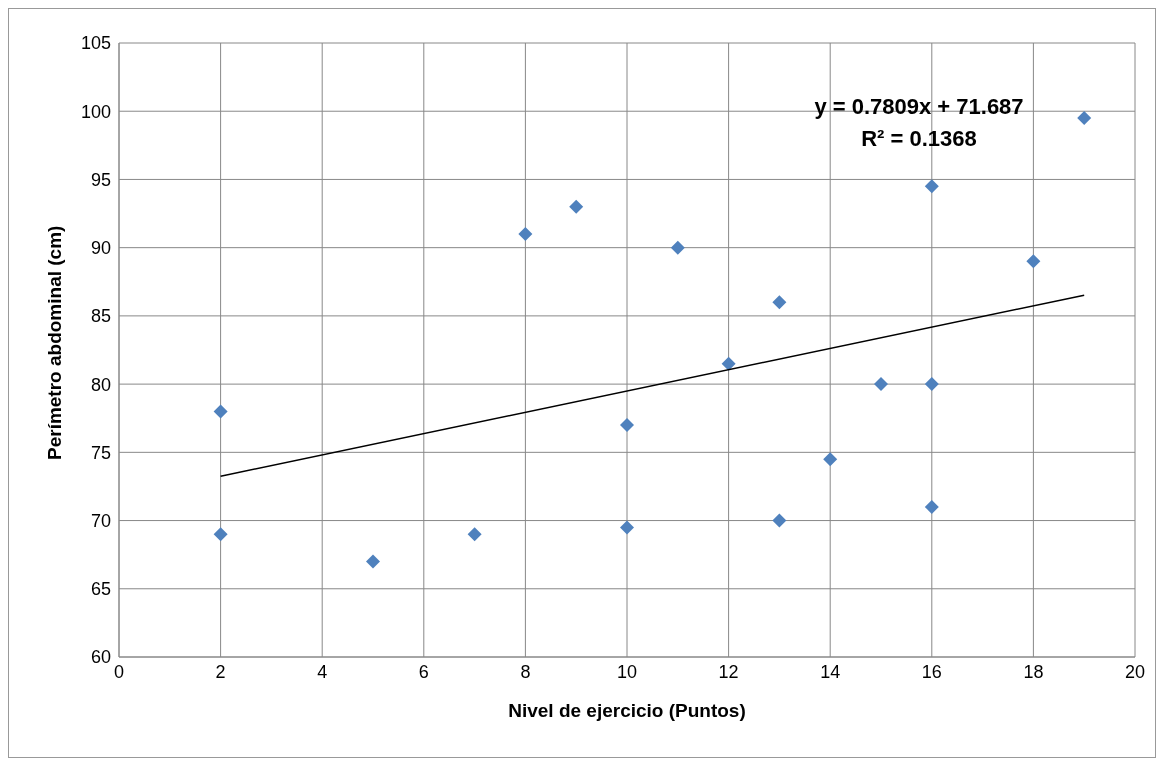  What do you see at coordinates (95, 111) in the screenshot?
I see `y-tick-label: 100` at bounding box center [95, 111].